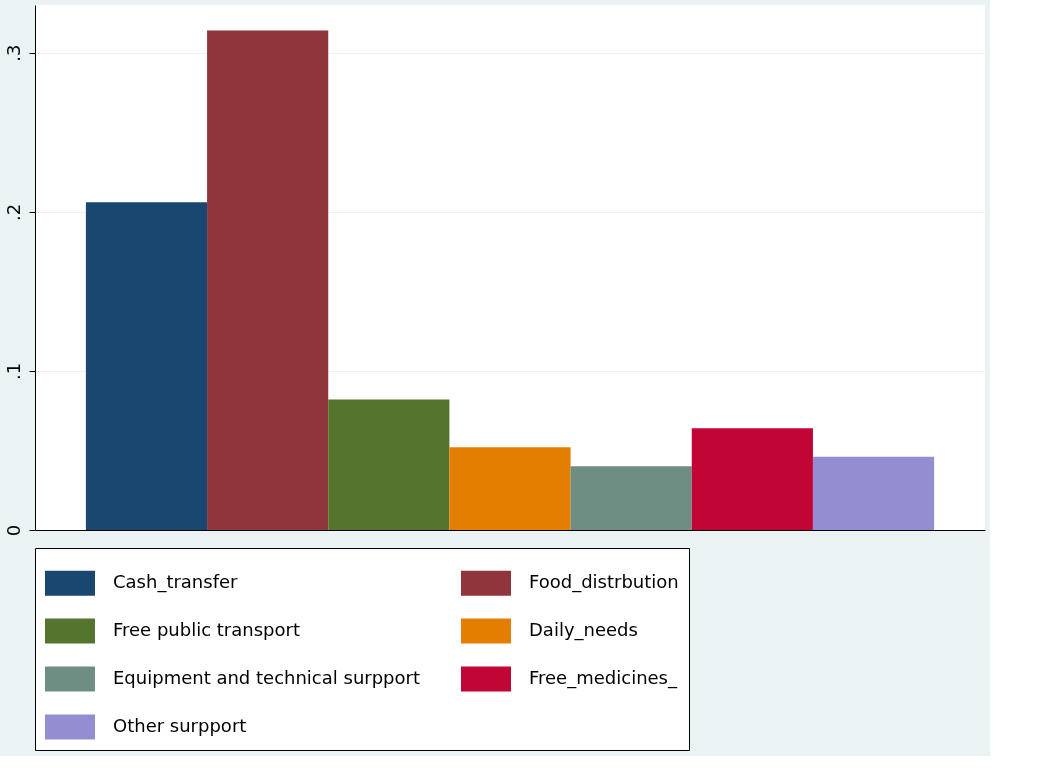 The width and height of the screenshot is (1050, 770). I want to click on y-tick-label: 0, so click(13, 530).